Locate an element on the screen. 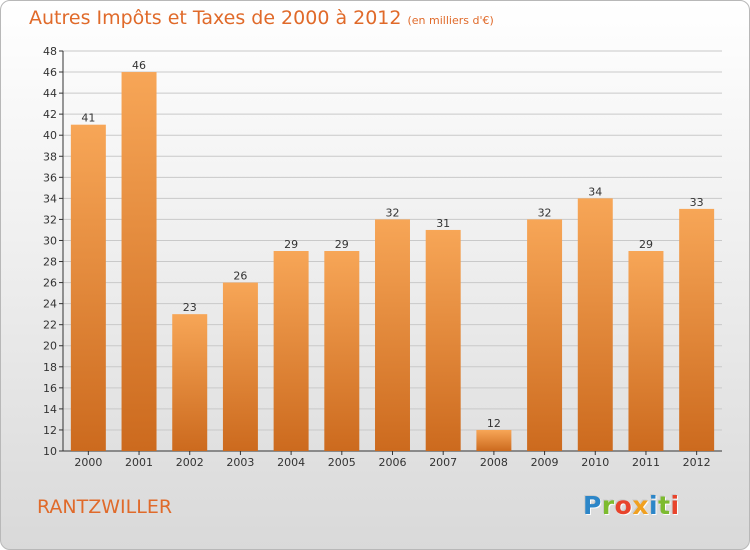 The height and width of the screenshot is (550, 750). x-tick-label: 2005 is located at coordinates (342, 462).